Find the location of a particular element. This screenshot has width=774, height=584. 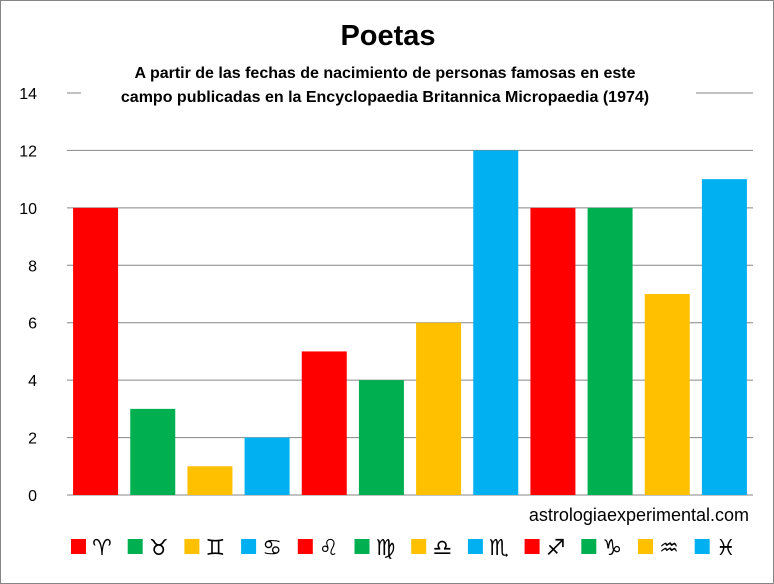

bar-scorpio is located at coordinates (496, 322).